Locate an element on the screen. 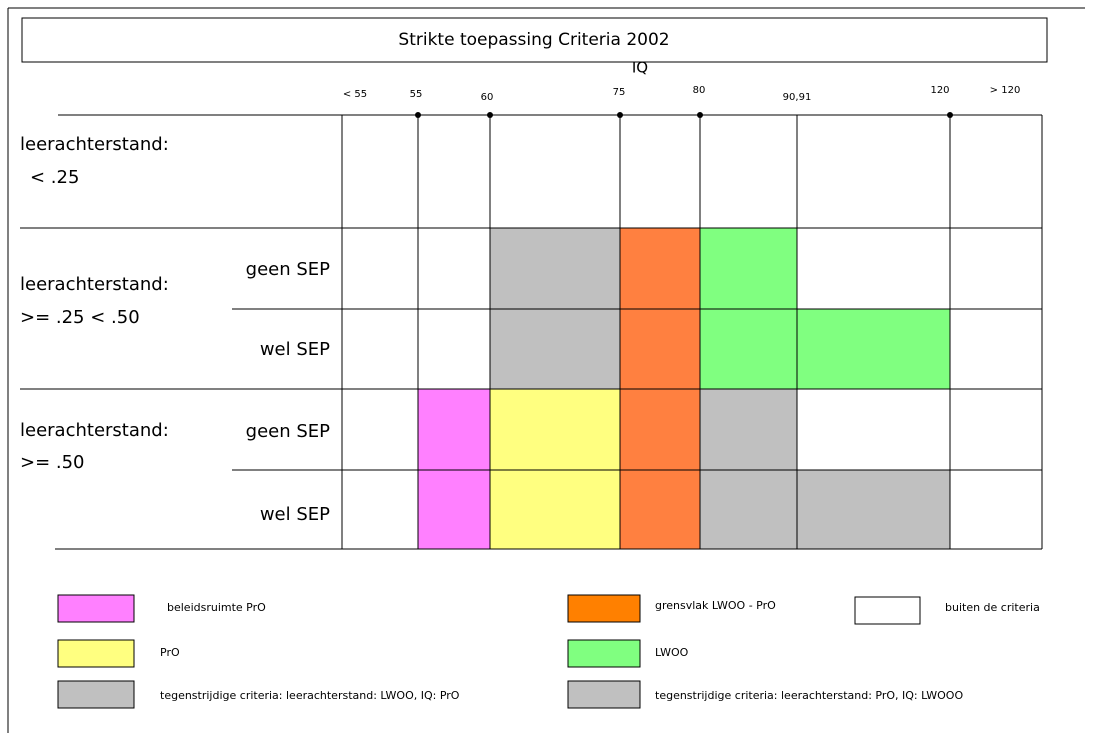  iq-label: > 120 is located at coordinates (1005, 90).